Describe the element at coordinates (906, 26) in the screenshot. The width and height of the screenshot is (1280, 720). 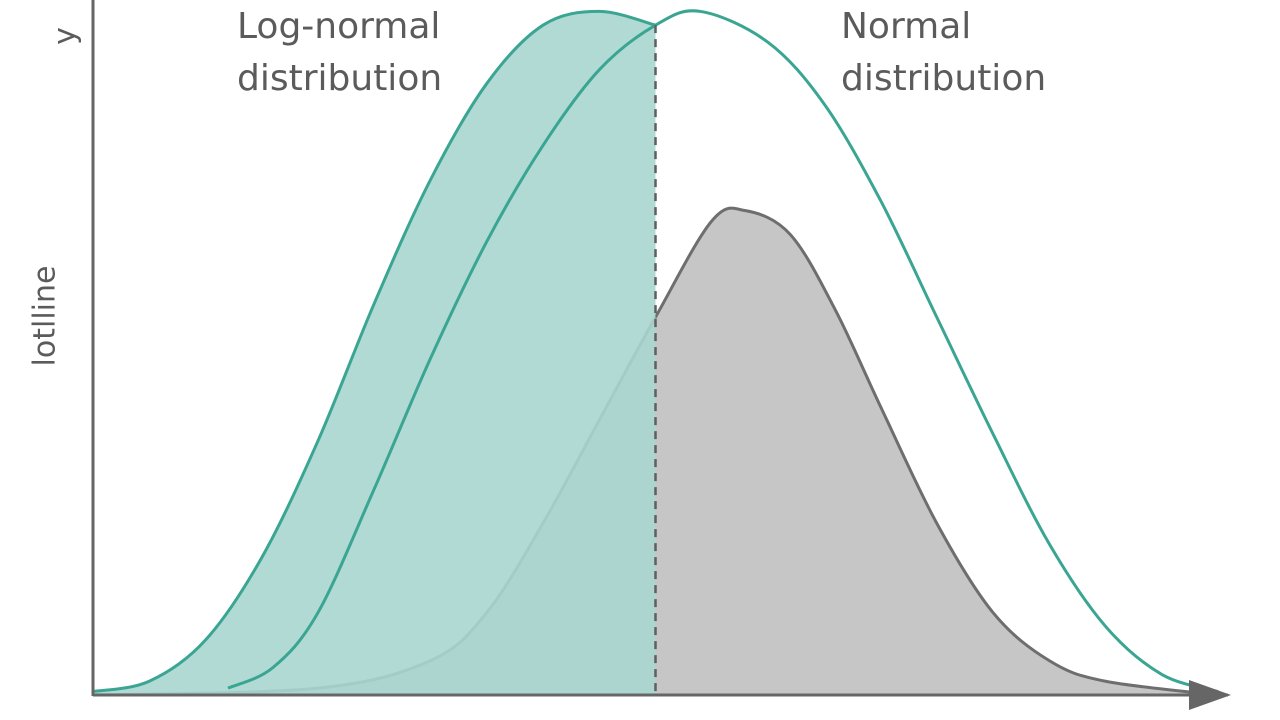
I see `annotation-normal-line-1: Normal` at that location.